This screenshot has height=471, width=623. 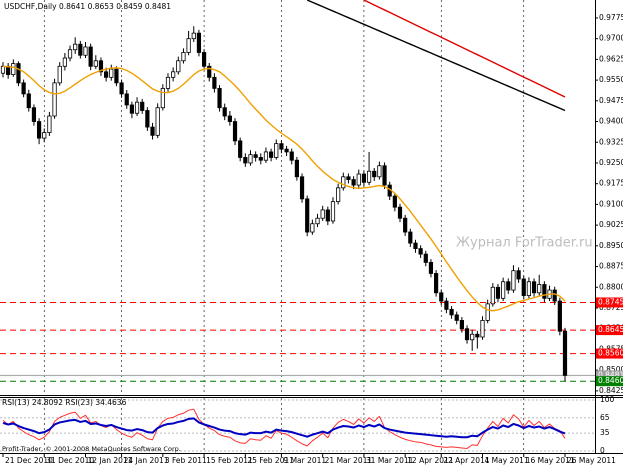 I want to click on rsi-tick-label: 65, so click(x=605, y=417).